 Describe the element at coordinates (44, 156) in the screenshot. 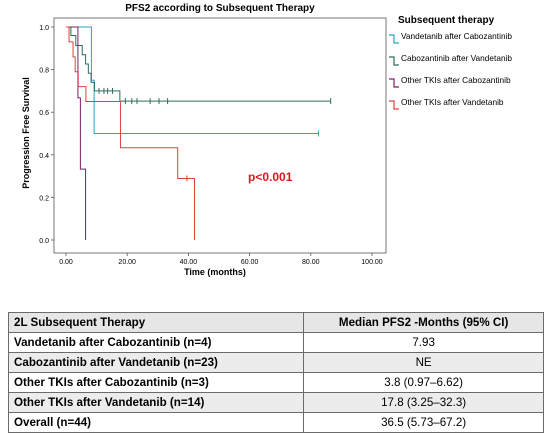

I see `y-tick-label: 0.4` at that location.